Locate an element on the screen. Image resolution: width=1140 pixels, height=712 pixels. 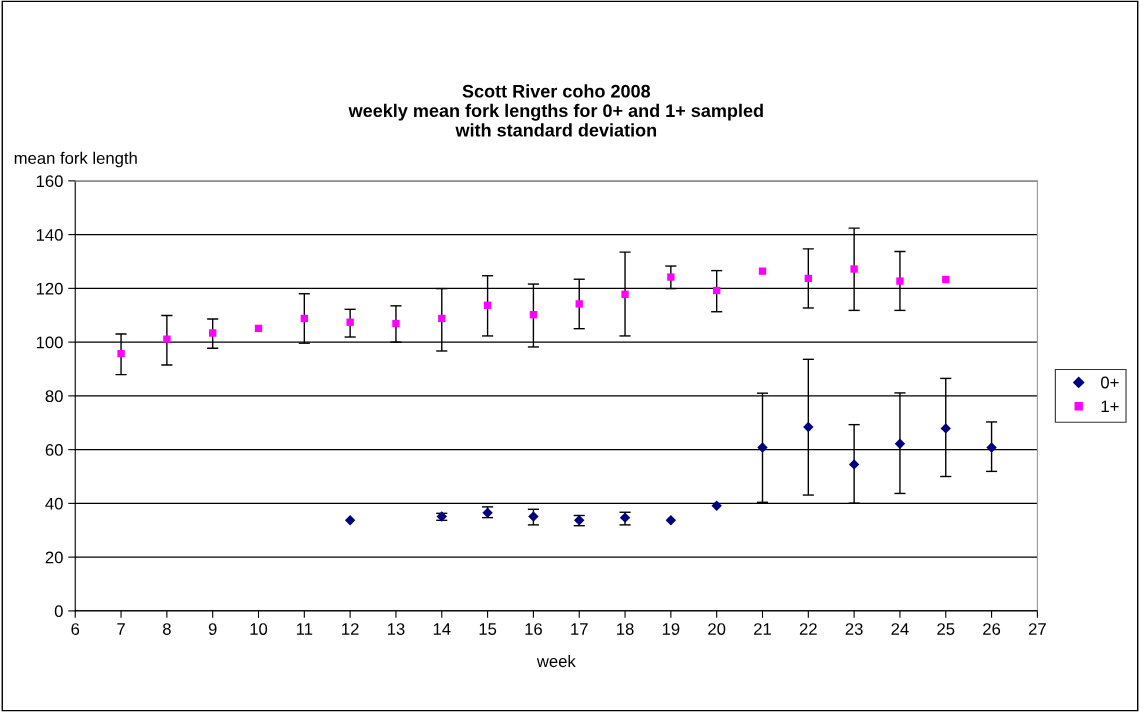
x-tick-label: 26 is located at coordinates (992, 629).